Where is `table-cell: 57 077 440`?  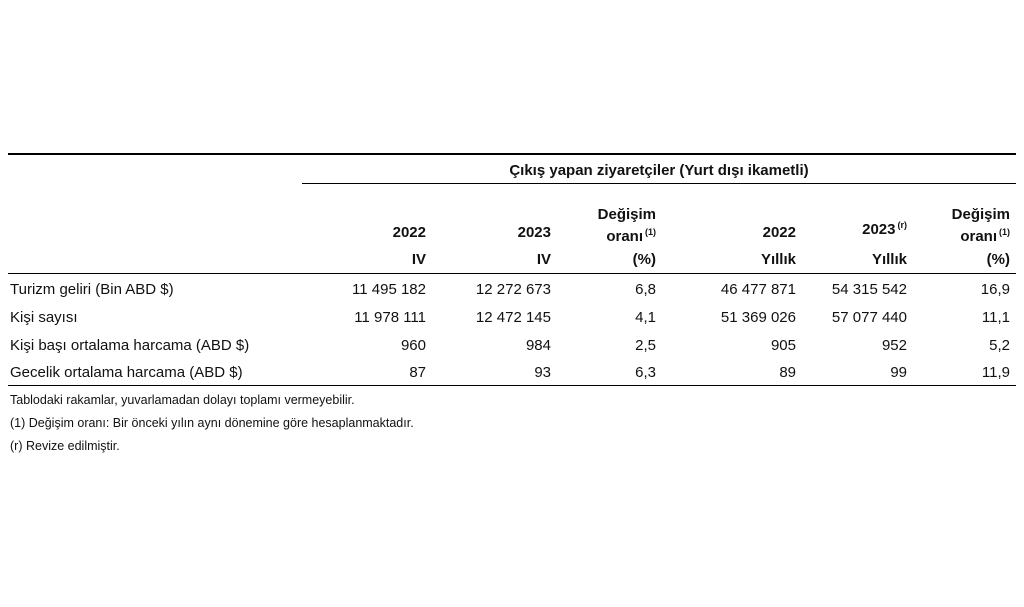 table-cell: 57 077 440 is located at coordinates (869, 317).